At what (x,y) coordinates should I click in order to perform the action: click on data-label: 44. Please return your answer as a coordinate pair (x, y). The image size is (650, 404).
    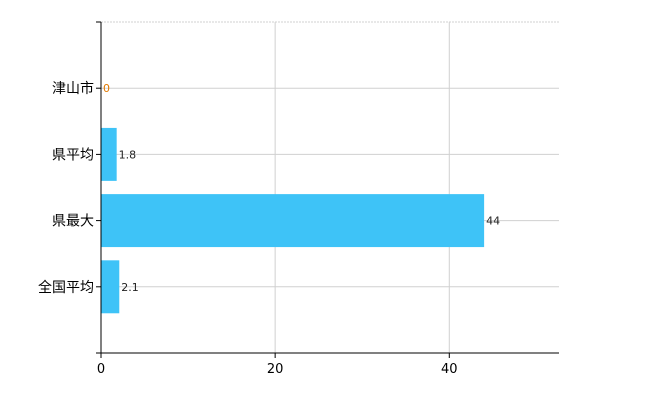
    Looking at the image, I should click on (493, 221).